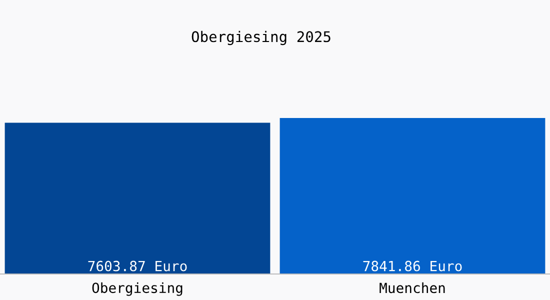  What do you see at coordinates (137, 289) in the screenshot?
I see `x-tick-label: Obergiesing` at bounding box center [137, 289].